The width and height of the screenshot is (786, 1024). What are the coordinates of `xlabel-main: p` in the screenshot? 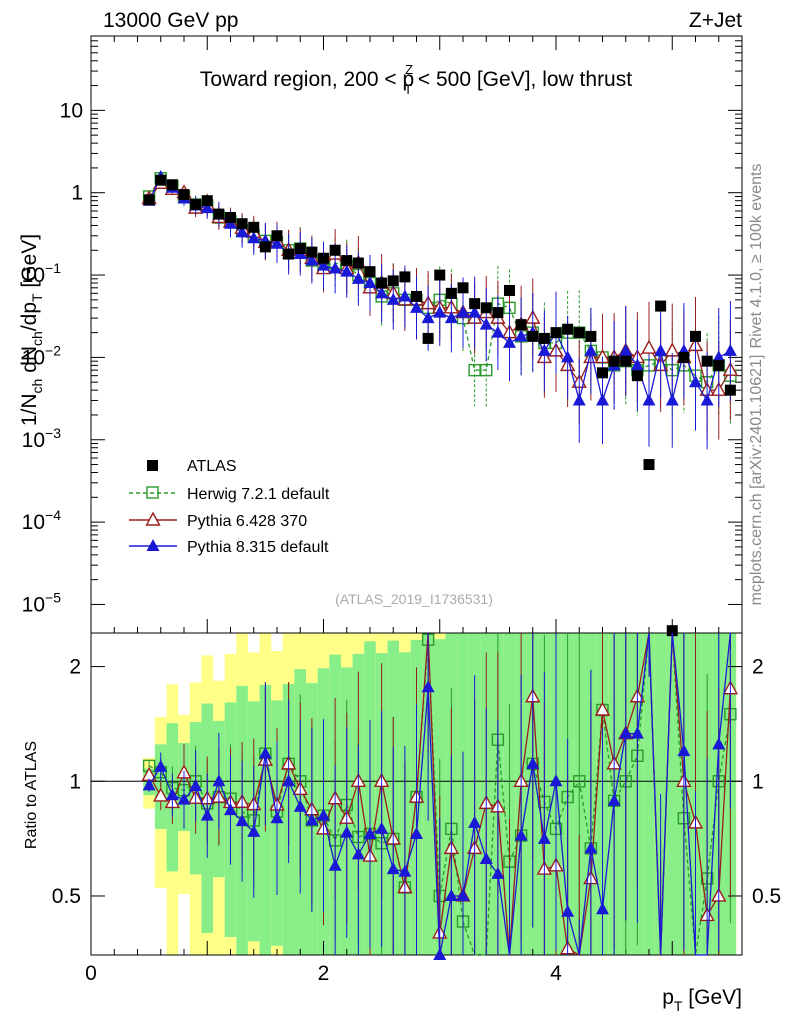 It's located at (668, 997).